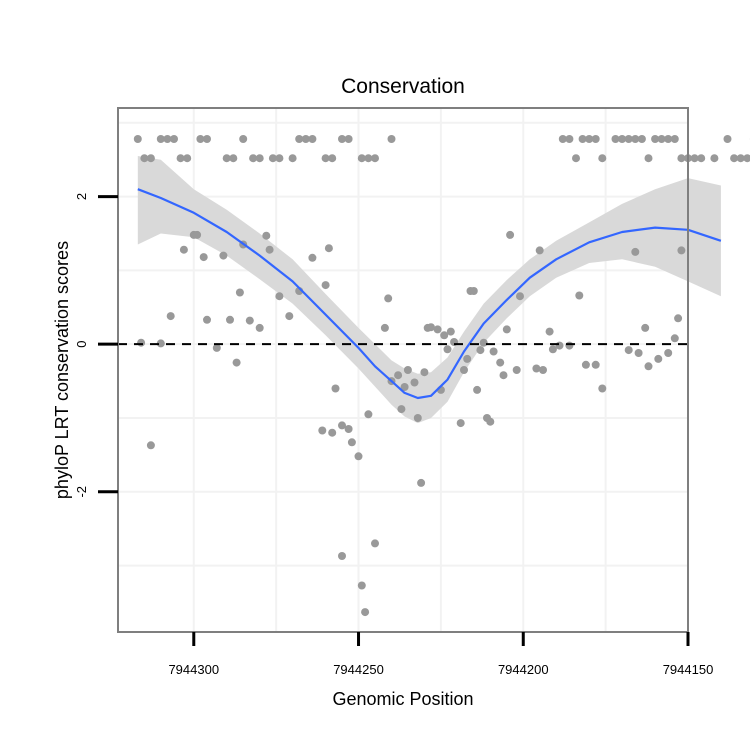 The width and height of the screenshot is (750, 750). What do you see at coordinates (440, 654) in the screenshot?
I see `x-axis-ticks: 7944300 7944250 7944200 7944150` at bounding box center [440, 654].